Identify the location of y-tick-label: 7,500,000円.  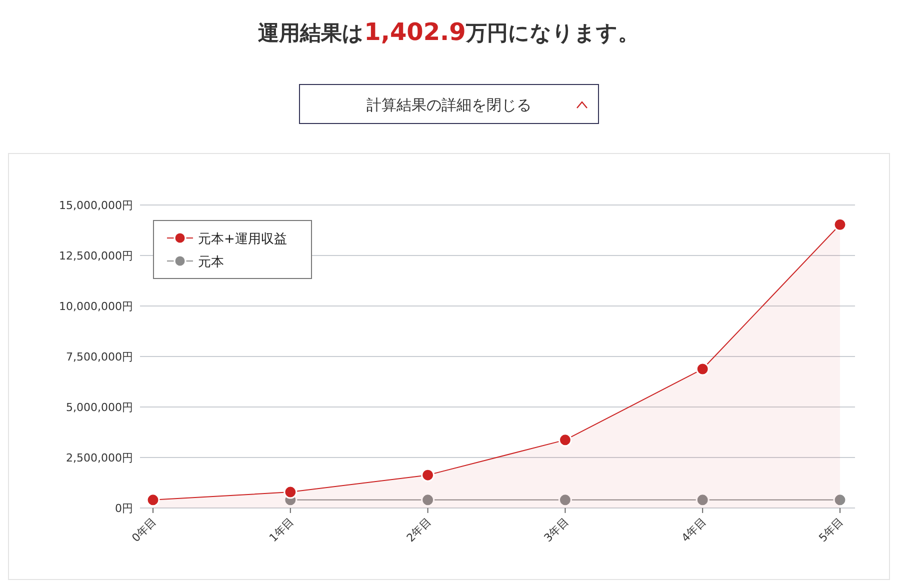
(99, 357).